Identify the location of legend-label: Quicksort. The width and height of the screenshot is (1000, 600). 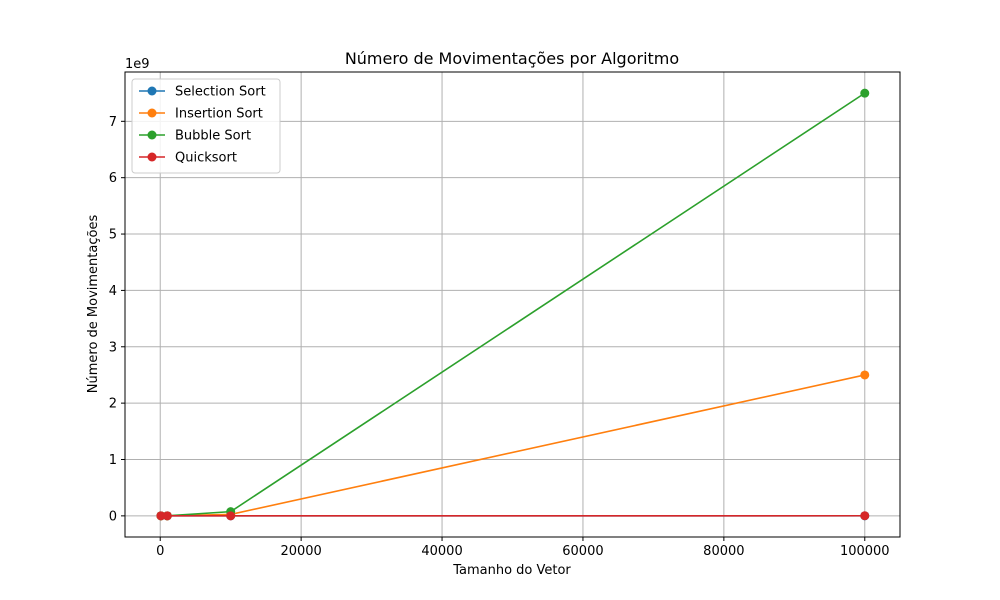
(206, 158).